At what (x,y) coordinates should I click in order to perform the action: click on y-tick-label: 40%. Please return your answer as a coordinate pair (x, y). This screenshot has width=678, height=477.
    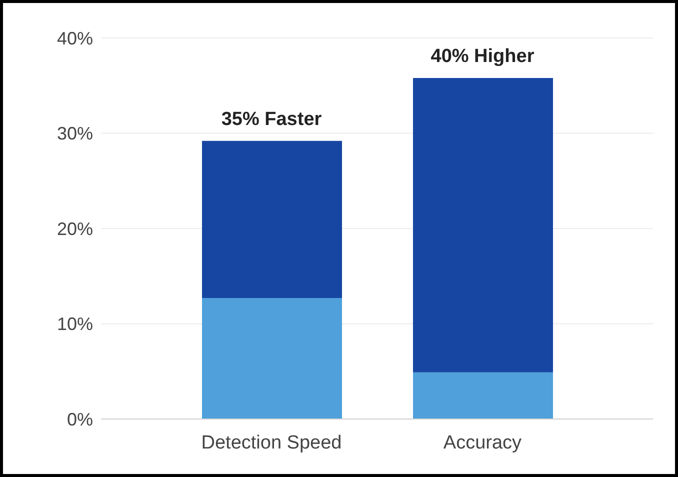
    Looking at the image, I should click on (74, 38).